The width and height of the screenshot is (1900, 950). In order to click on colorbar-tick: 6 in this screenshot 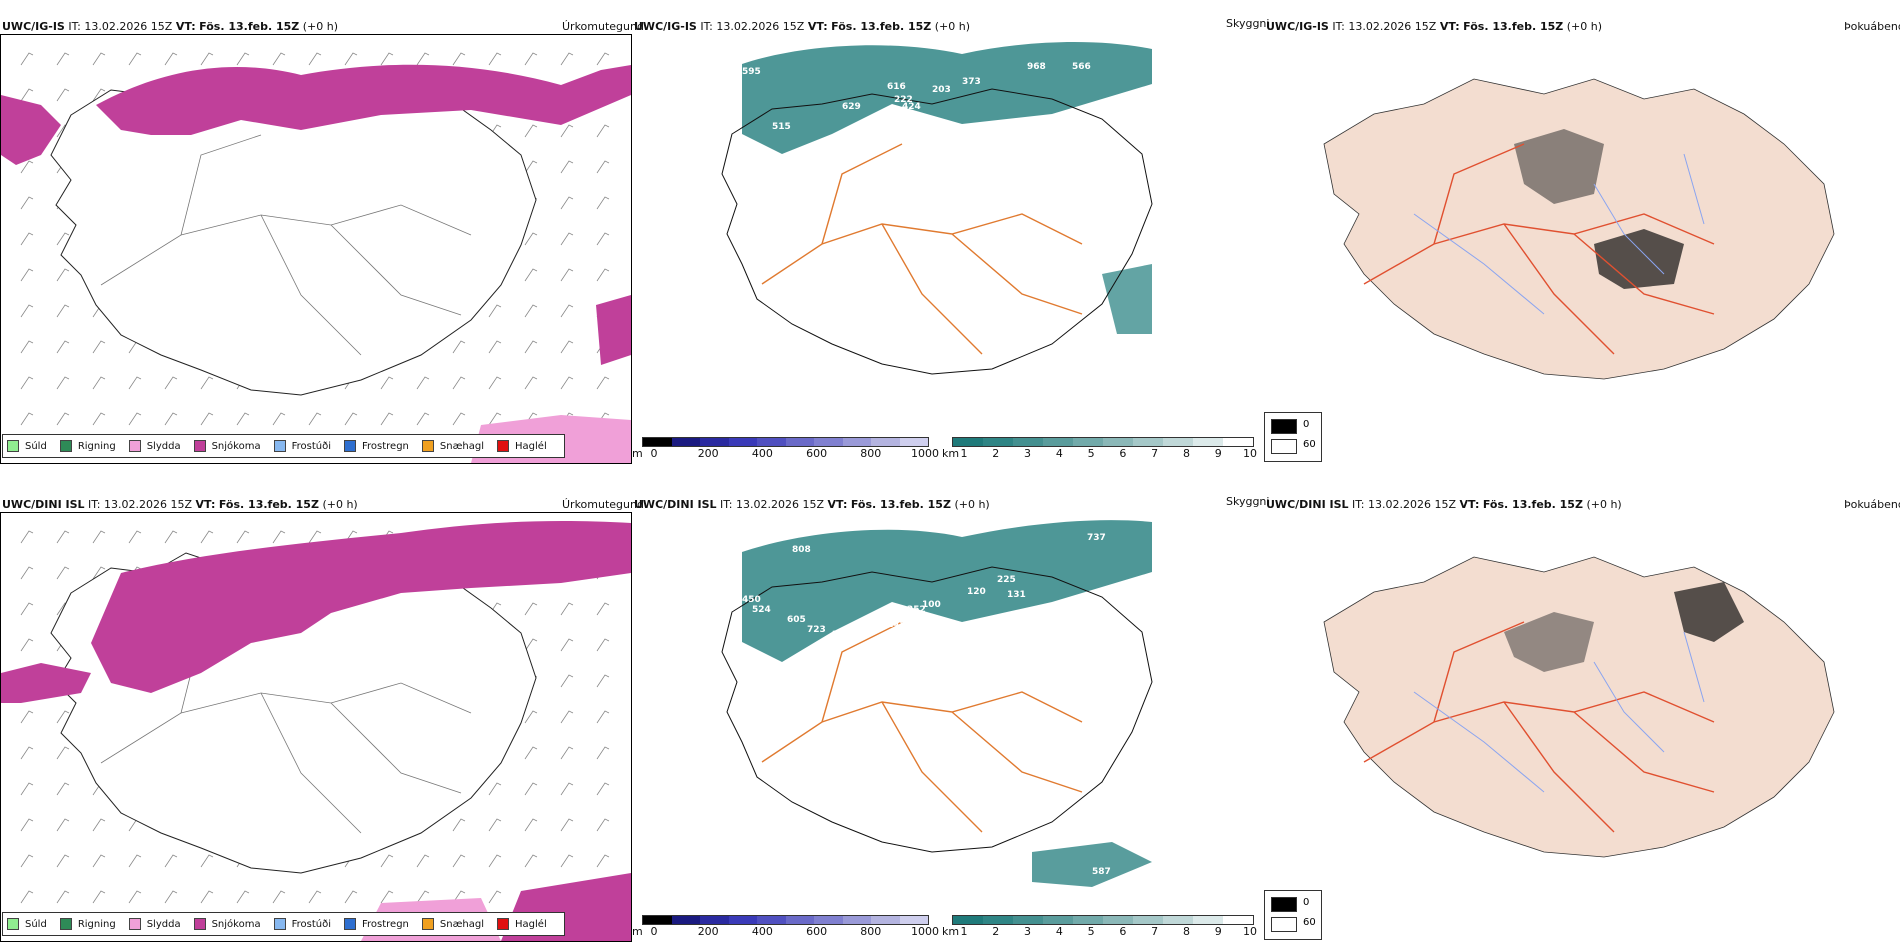, I will do `click(1123, 453)`.